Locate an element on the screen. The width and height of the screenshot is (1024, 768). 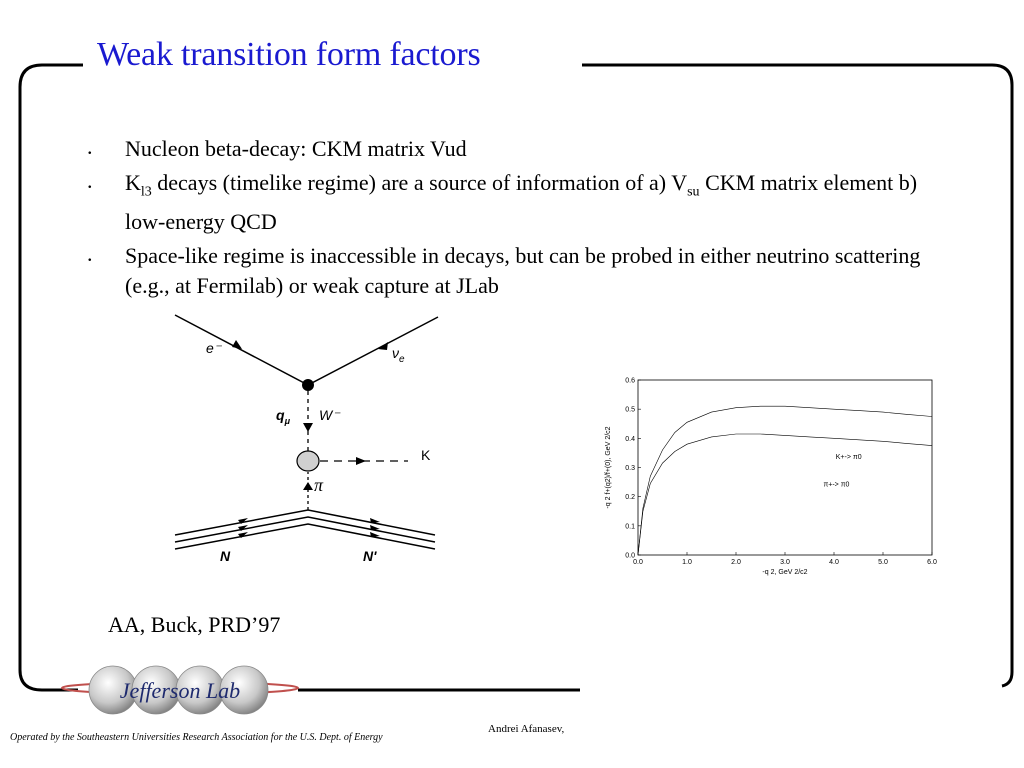
kaon-label: K is located at coordinates (426, 455).